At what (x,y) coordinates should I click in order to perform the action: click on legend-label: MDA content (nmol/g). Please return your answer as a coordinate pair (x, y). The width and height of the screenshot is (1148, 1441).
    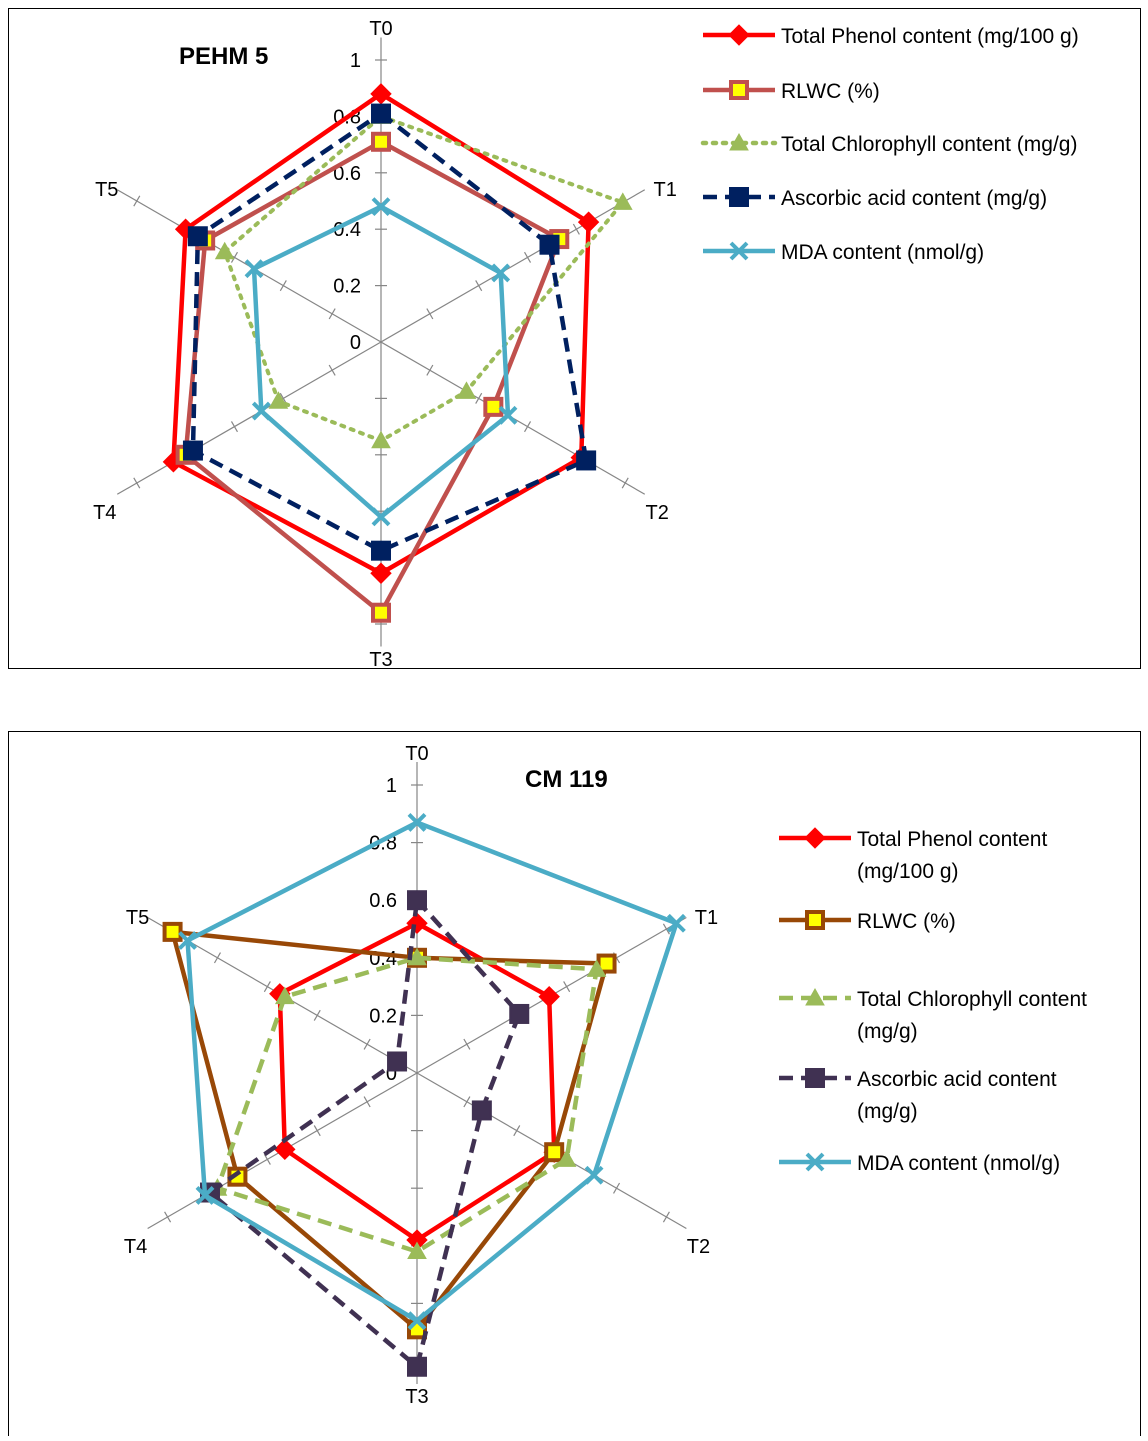
    Looking at the image, I should click on (959, 1163).